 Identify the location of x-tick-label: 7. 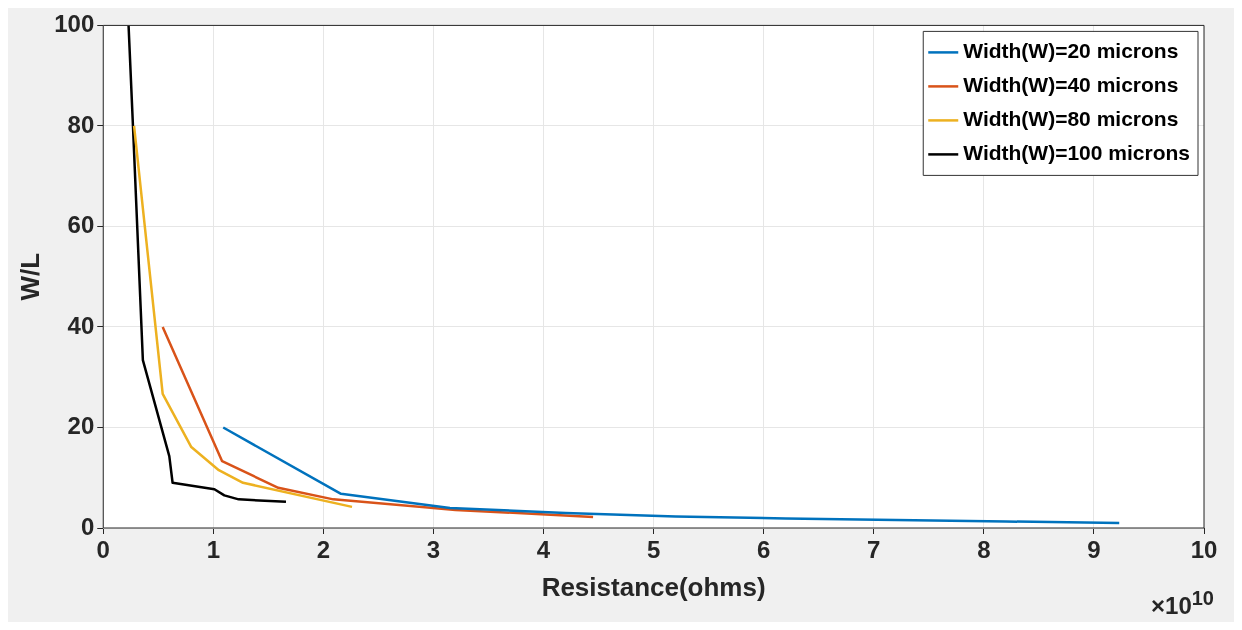
(874, 550).